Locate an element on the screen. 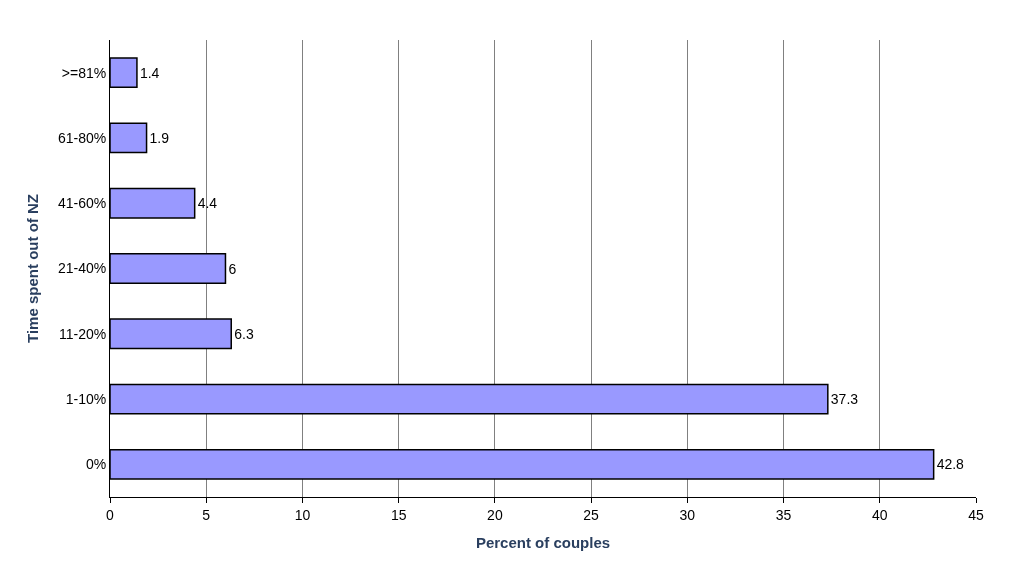 Image resolution: width=1016 pixels, height=577 pixels. y-tick-label: >=81% is located at coordinates (84, 72).